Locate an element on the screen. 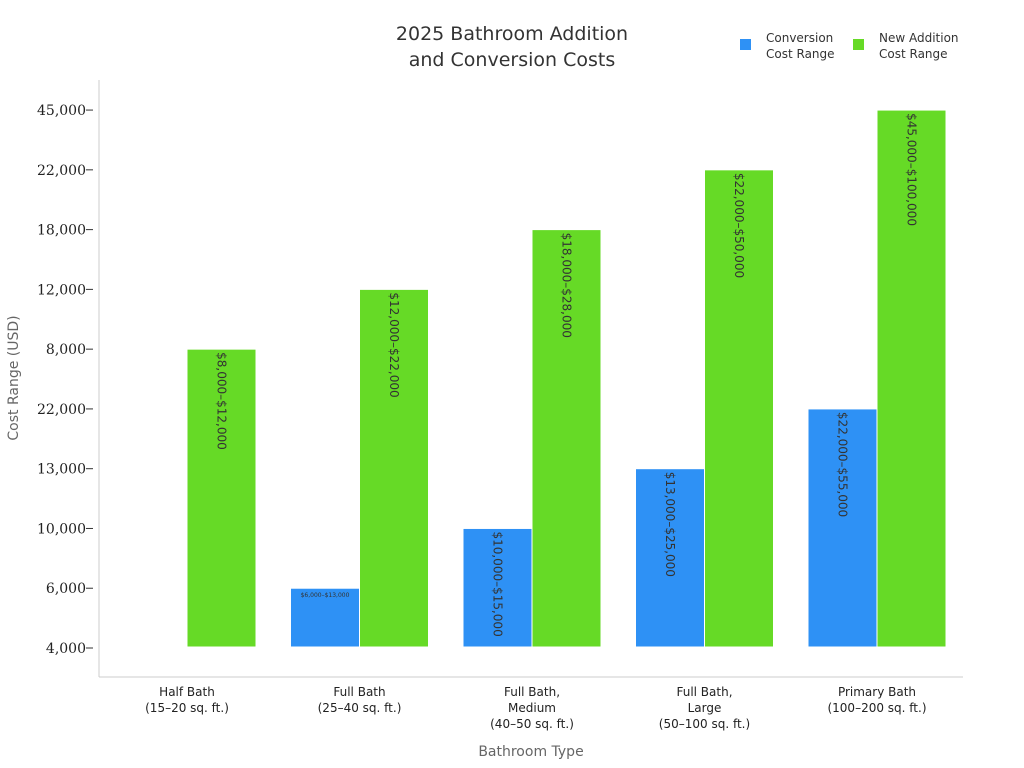 This screenshot has height=768, width=1024. x-tick-label: (25–40 sq. ft.) is located at coordinates (360, 708).